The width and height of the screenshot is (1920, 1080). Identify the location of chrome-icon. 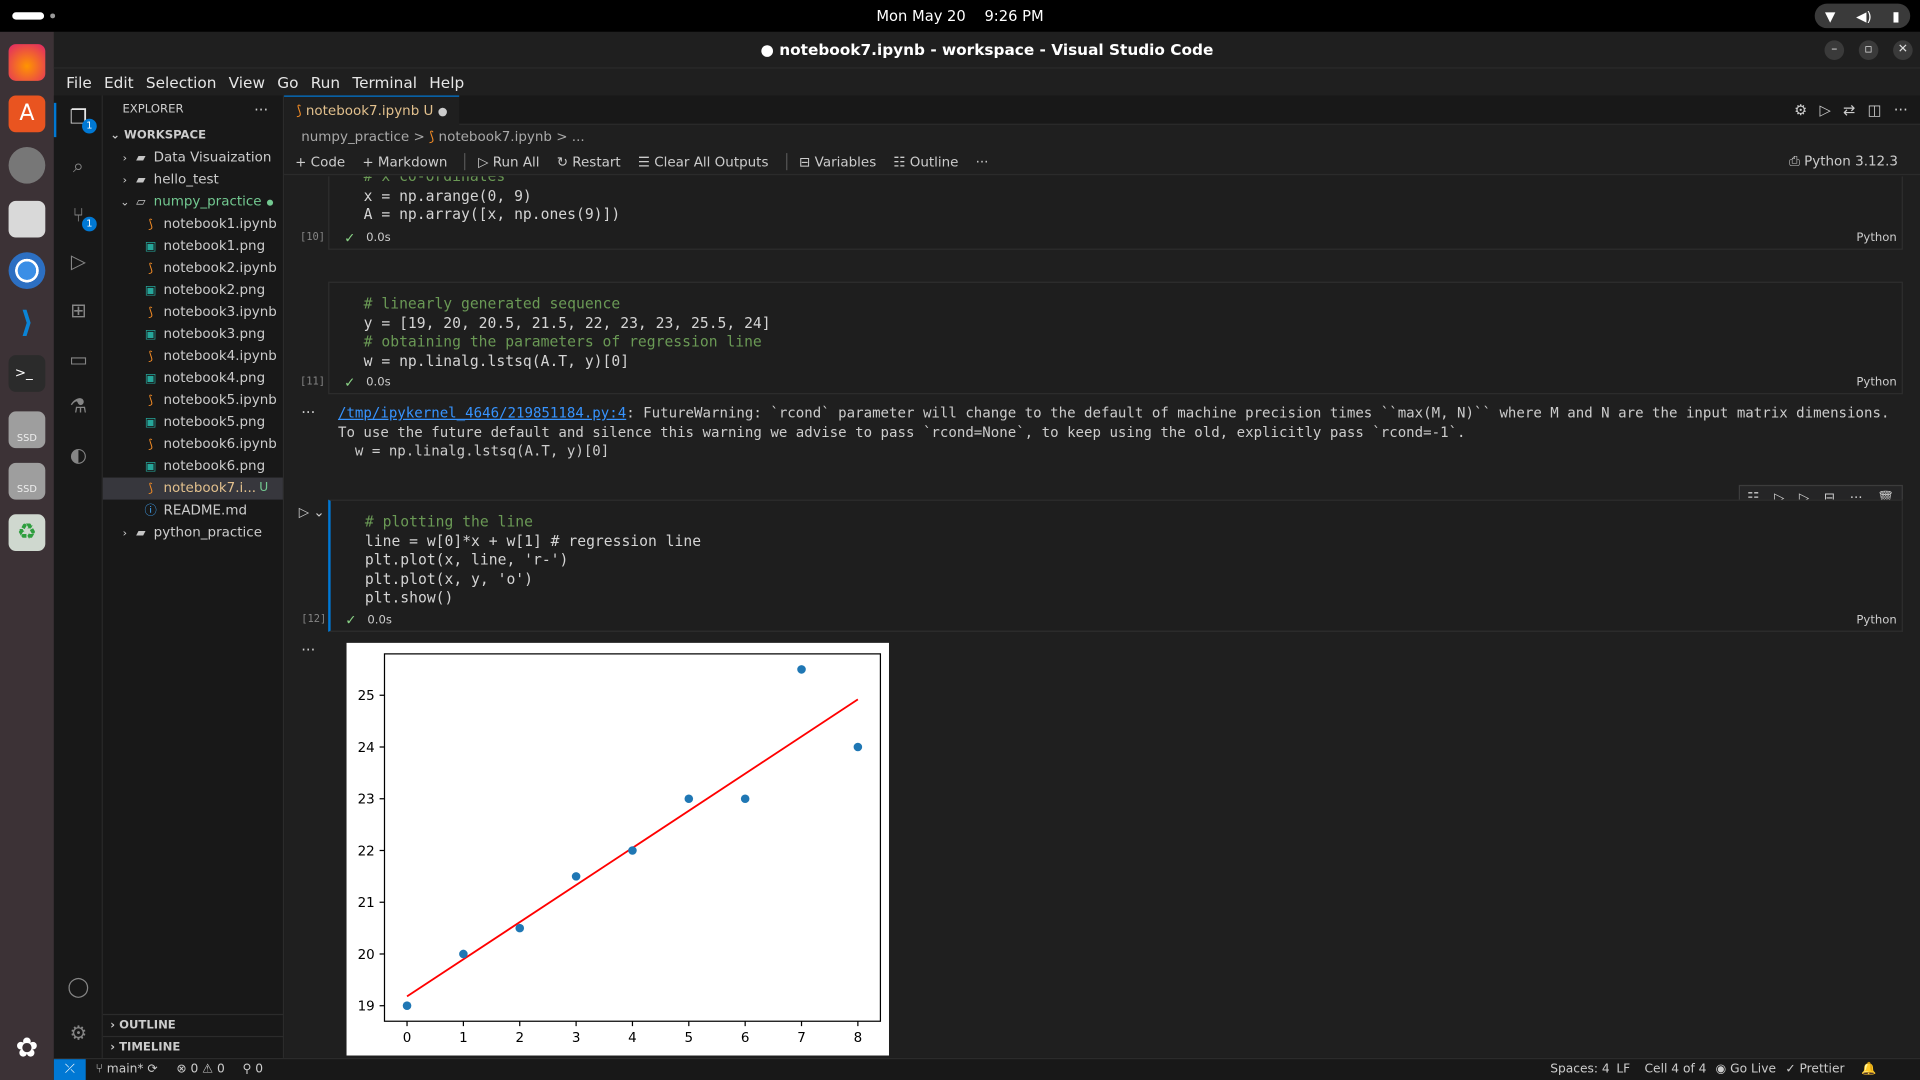
(27, 270).